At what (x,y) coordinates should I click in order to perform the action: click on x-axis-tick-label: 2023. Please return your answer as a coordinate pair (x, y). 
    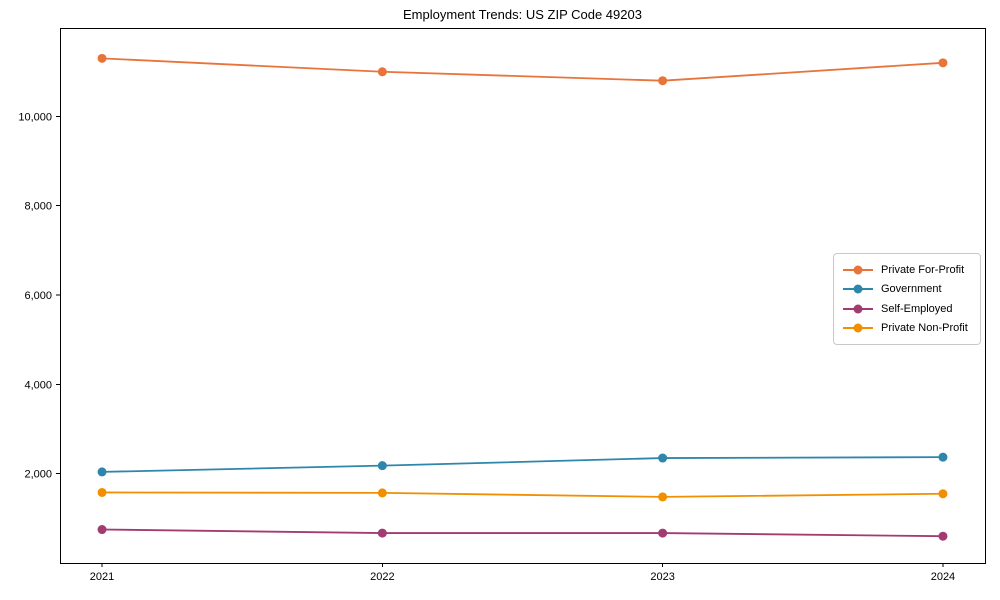
    Looking at the image, I should click on (662, 577).